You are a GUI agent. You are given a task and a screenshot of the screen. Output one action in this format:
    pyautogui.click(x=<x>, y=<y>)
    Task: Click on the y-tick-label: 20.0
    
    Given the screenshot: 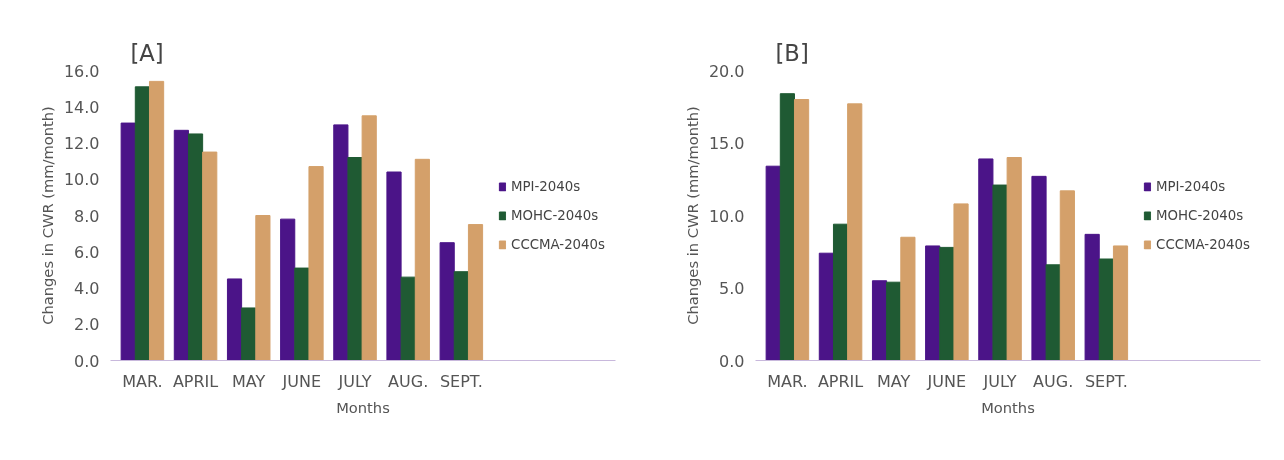 What is the action you would take?
    pyautogui.click(x=726, y=71)
    